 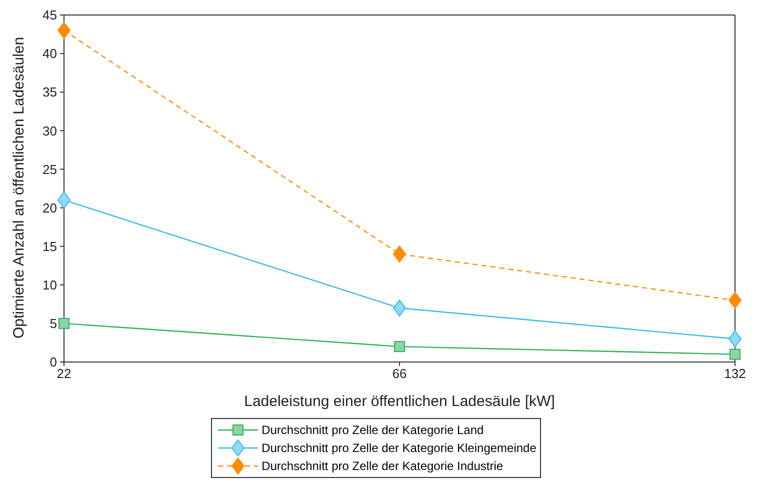 I want to click on x-tick-label: 66, so click(x=399, y=374).